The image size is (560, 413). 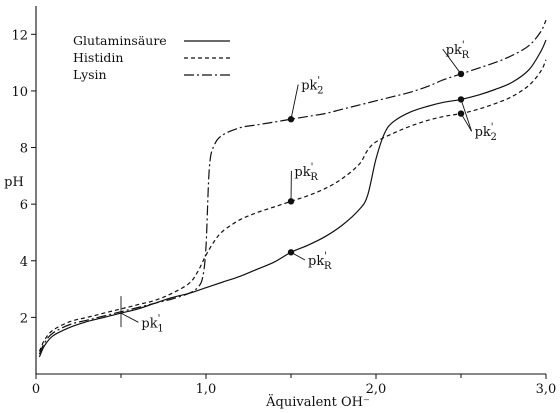 What do you see at coordinates (317, 401) in the screenshot?
I see `x-axis-label: Äquivalent OH⁻` at bounding box center [317, 401].